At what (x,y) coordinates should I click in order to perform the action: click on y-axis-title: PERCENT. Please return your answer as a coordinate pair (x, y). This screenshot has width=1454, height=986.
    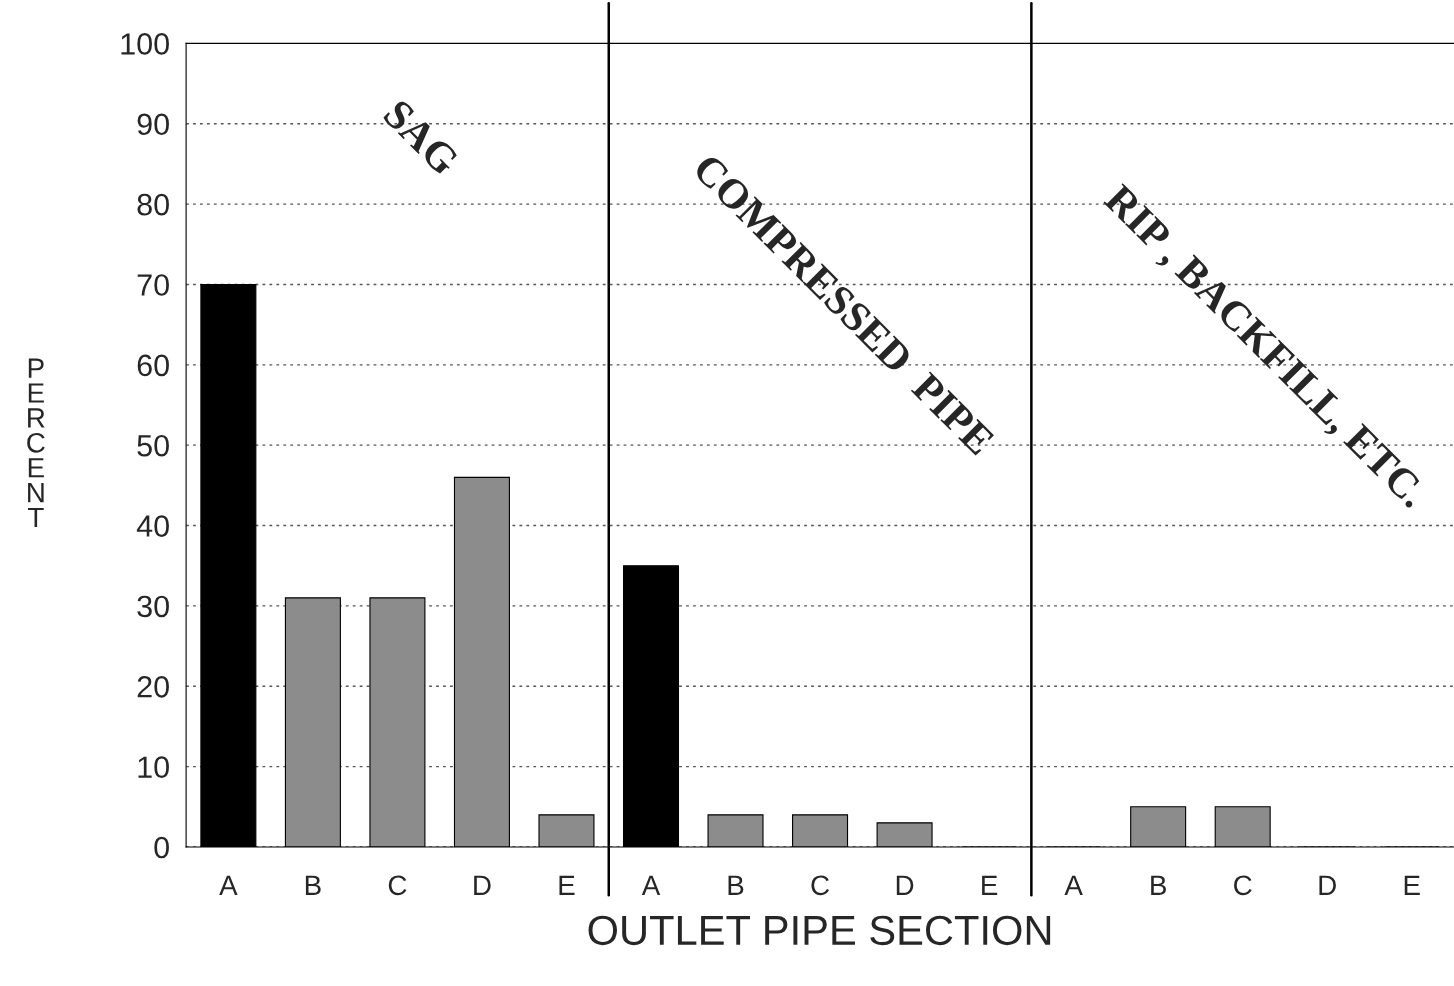
    Looking at the image, I should click on (36, 443).